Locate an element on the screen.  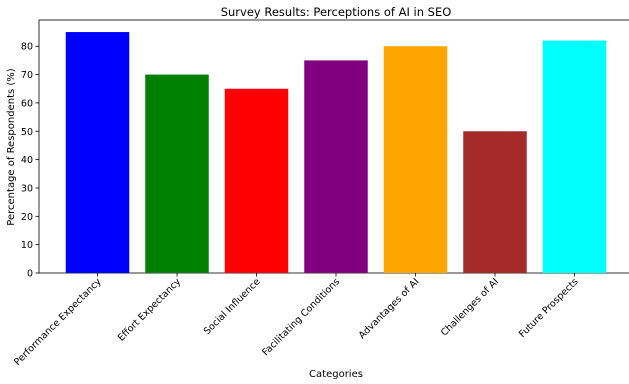
x-tick-label: Advantages of AI is located at coordinates (389, 308).